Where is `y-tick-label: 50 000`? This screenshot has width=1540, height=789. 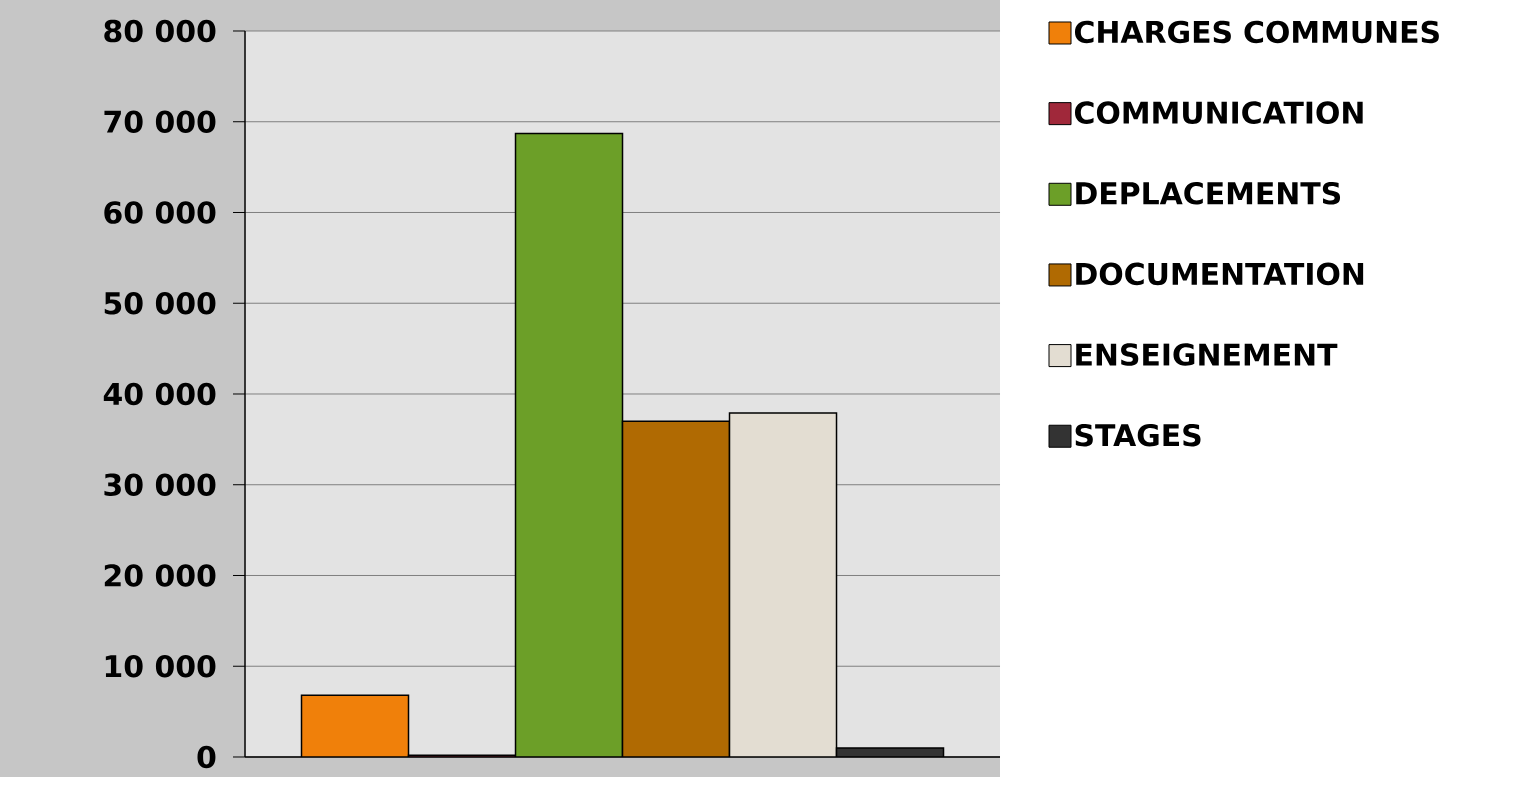 y-tick-label: 50 000 is located at coordinates (160, 303).